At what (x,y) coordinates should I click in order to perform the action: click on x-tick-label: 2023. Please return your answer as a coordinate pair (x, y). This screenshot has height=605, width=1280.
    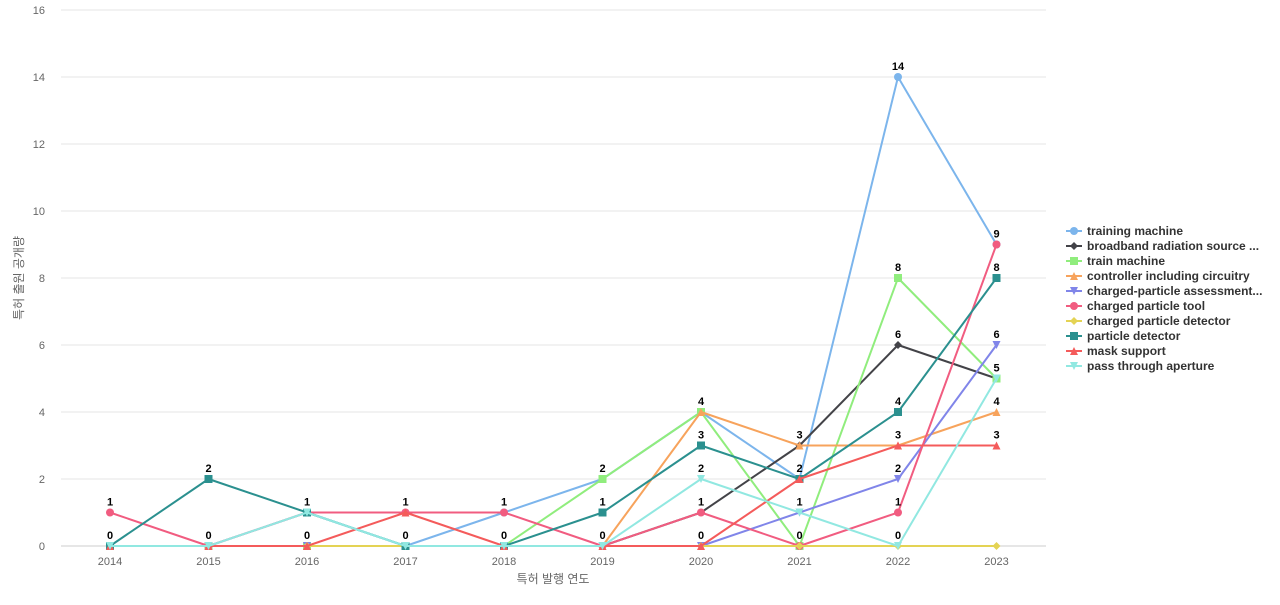
    Looking at the image, I should click on (996, 562).